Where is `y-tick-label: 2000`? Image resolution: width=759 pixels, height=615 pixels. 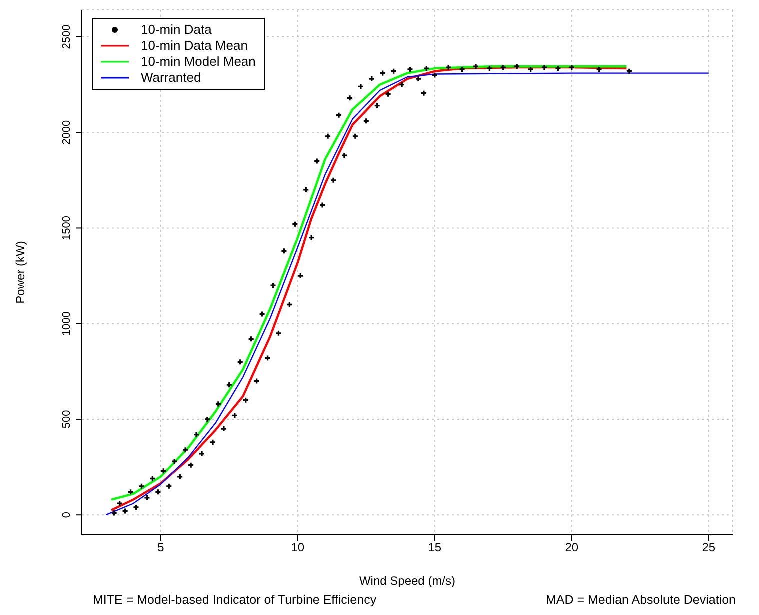
y-tick-label: 2000 is located at coordinates (67, 132).